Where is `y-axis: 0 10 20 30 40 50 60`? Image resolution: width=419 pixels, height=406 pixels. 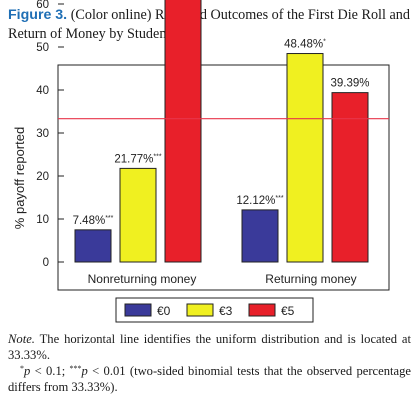 y-axis: 0 10 20 30 40 50 60 is located at coordinates (50, 134).